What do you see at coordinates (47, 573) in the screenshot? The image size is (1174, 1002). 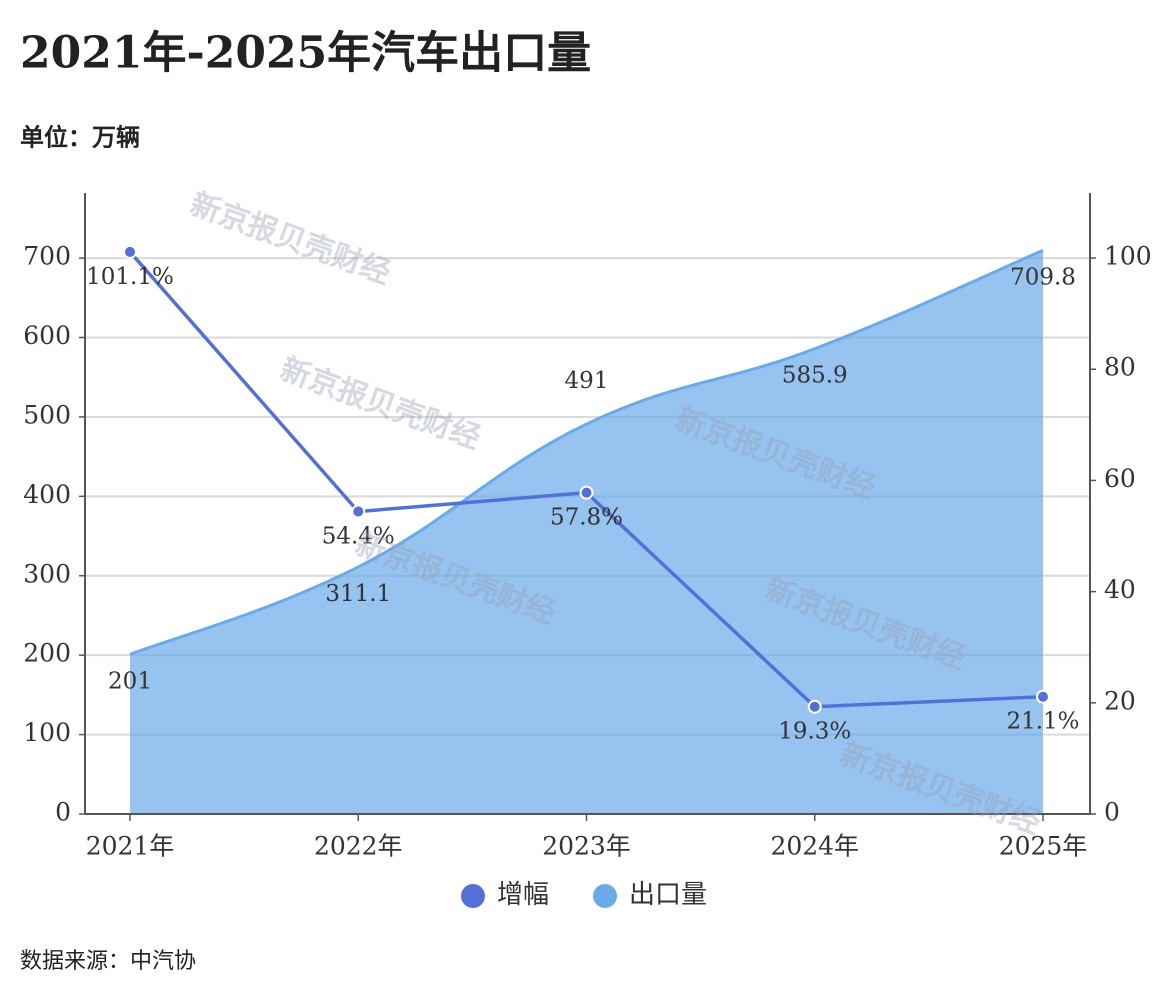 I see `y-tick-label: 300` at bounding box center [47, 573].